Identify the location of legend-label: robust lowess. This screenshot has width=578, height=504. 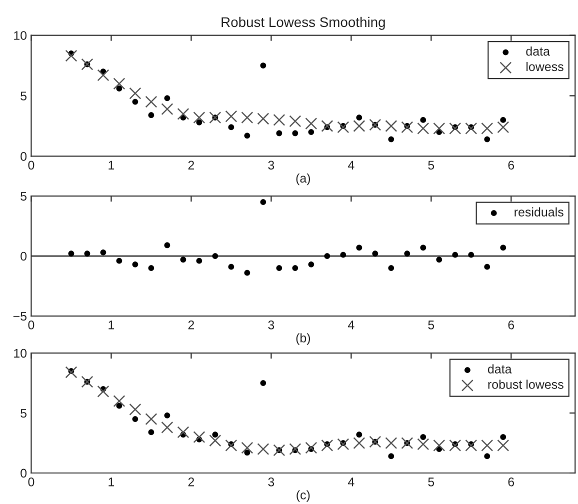
(526, 384).